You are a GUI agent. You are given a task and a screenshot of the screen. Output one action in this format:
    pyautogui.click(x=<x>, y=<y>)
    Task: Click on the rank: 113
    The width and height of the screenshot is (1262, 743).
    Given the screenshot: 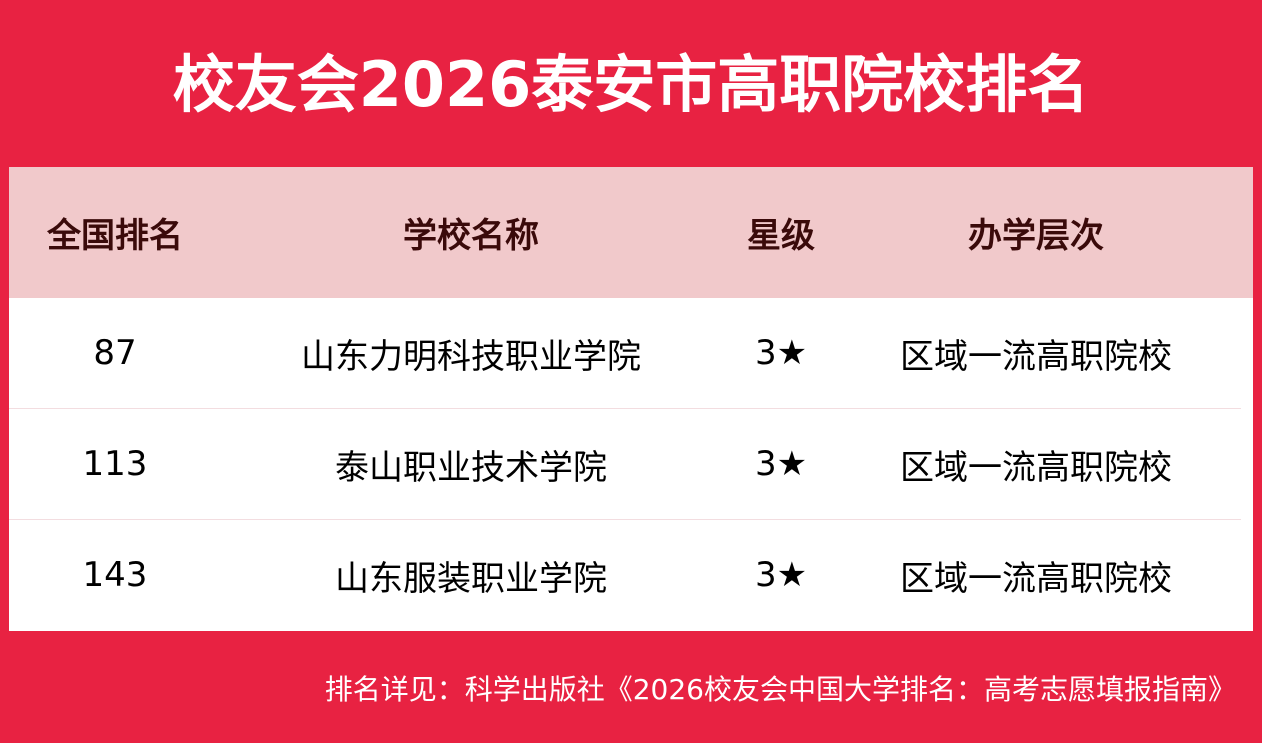 What is the action you would take?
    pyautogui.click(x=115, y=464)
    